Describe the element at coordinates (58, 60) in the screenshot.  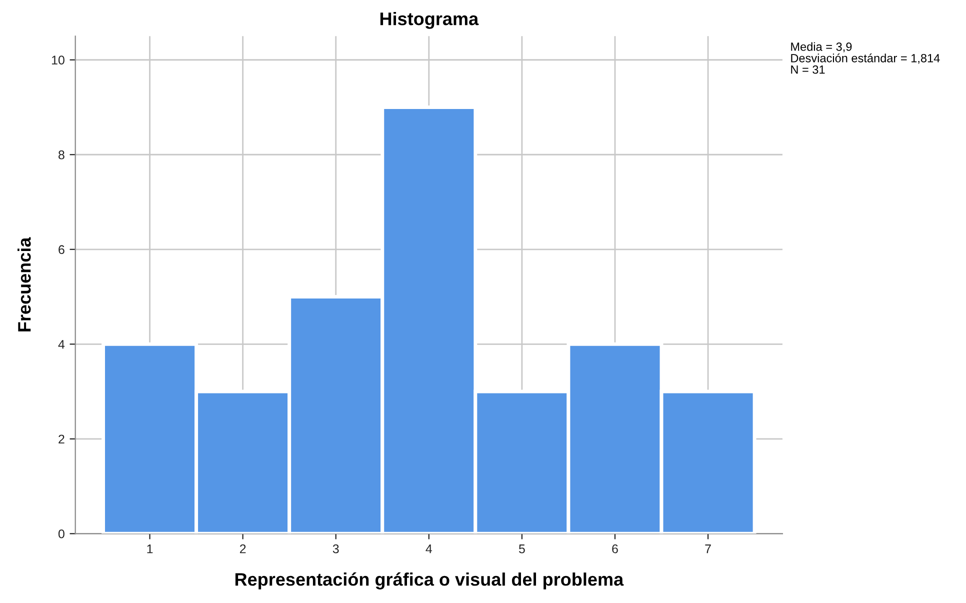
I see `y-tick-label: 10` at that location.